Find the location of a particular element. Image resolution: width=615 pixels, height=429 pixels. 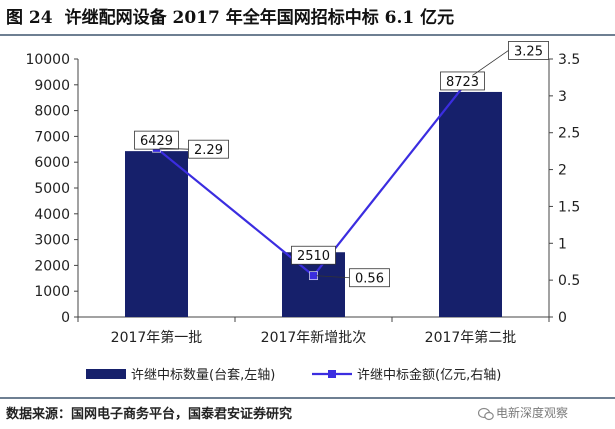

y-left-tick-label: 9000 is located at coordinates (52, 86).